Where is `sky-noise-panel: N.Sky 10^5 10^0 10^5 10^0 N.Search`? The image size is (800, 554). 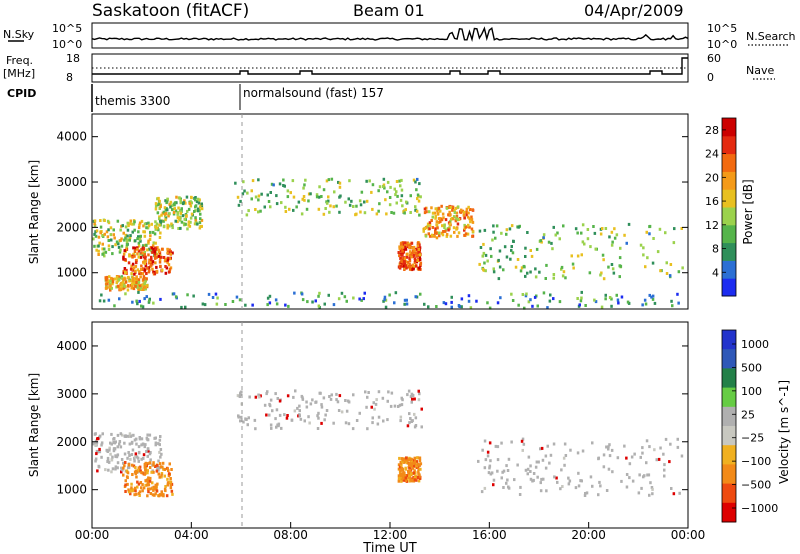
sky-noise-panel: N.Sky 10^5 10^0 10^5 10^0 N.Search is located at coordinates (399, 36).